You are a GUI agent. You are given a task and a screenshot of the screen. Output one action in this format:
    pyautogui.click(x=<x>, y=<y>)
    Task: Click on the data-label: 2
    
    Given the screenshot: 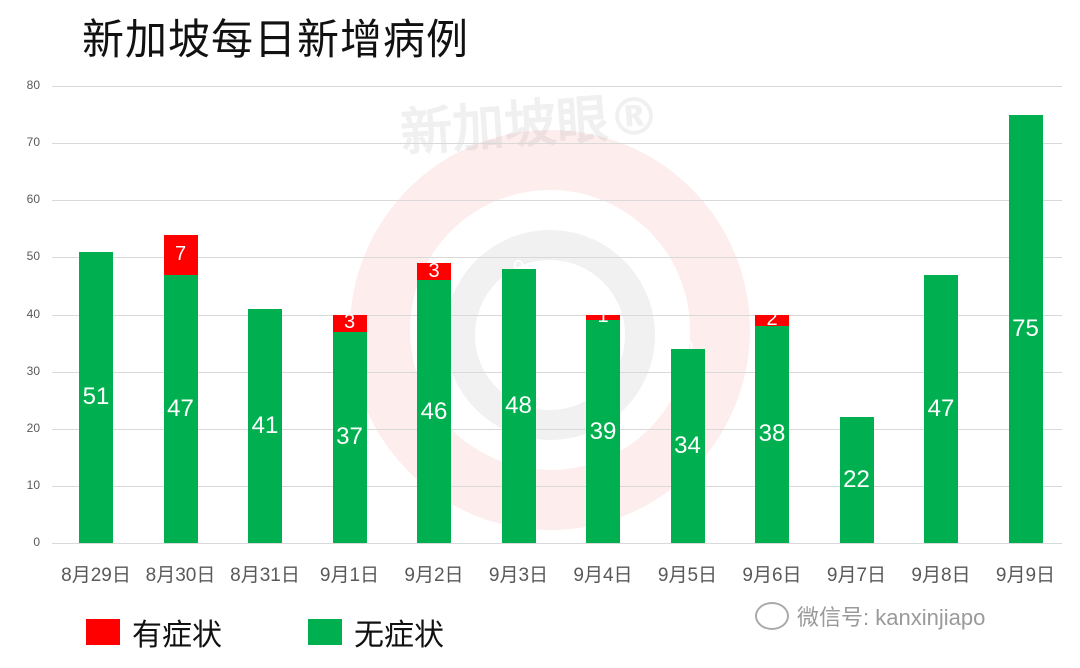 What is the action you would take?
    pyautogui.click(x=772, y=319)
    